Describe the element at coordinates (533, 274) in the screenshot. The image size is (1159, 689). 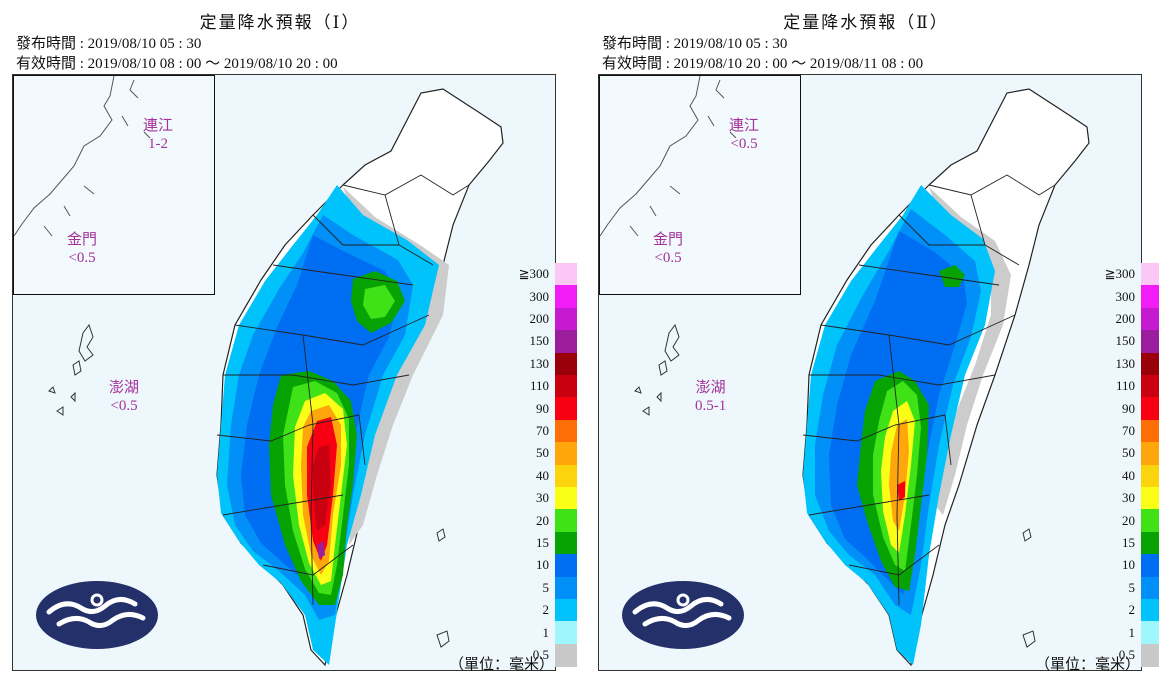
I see `legend-label: ≧300` at that location.